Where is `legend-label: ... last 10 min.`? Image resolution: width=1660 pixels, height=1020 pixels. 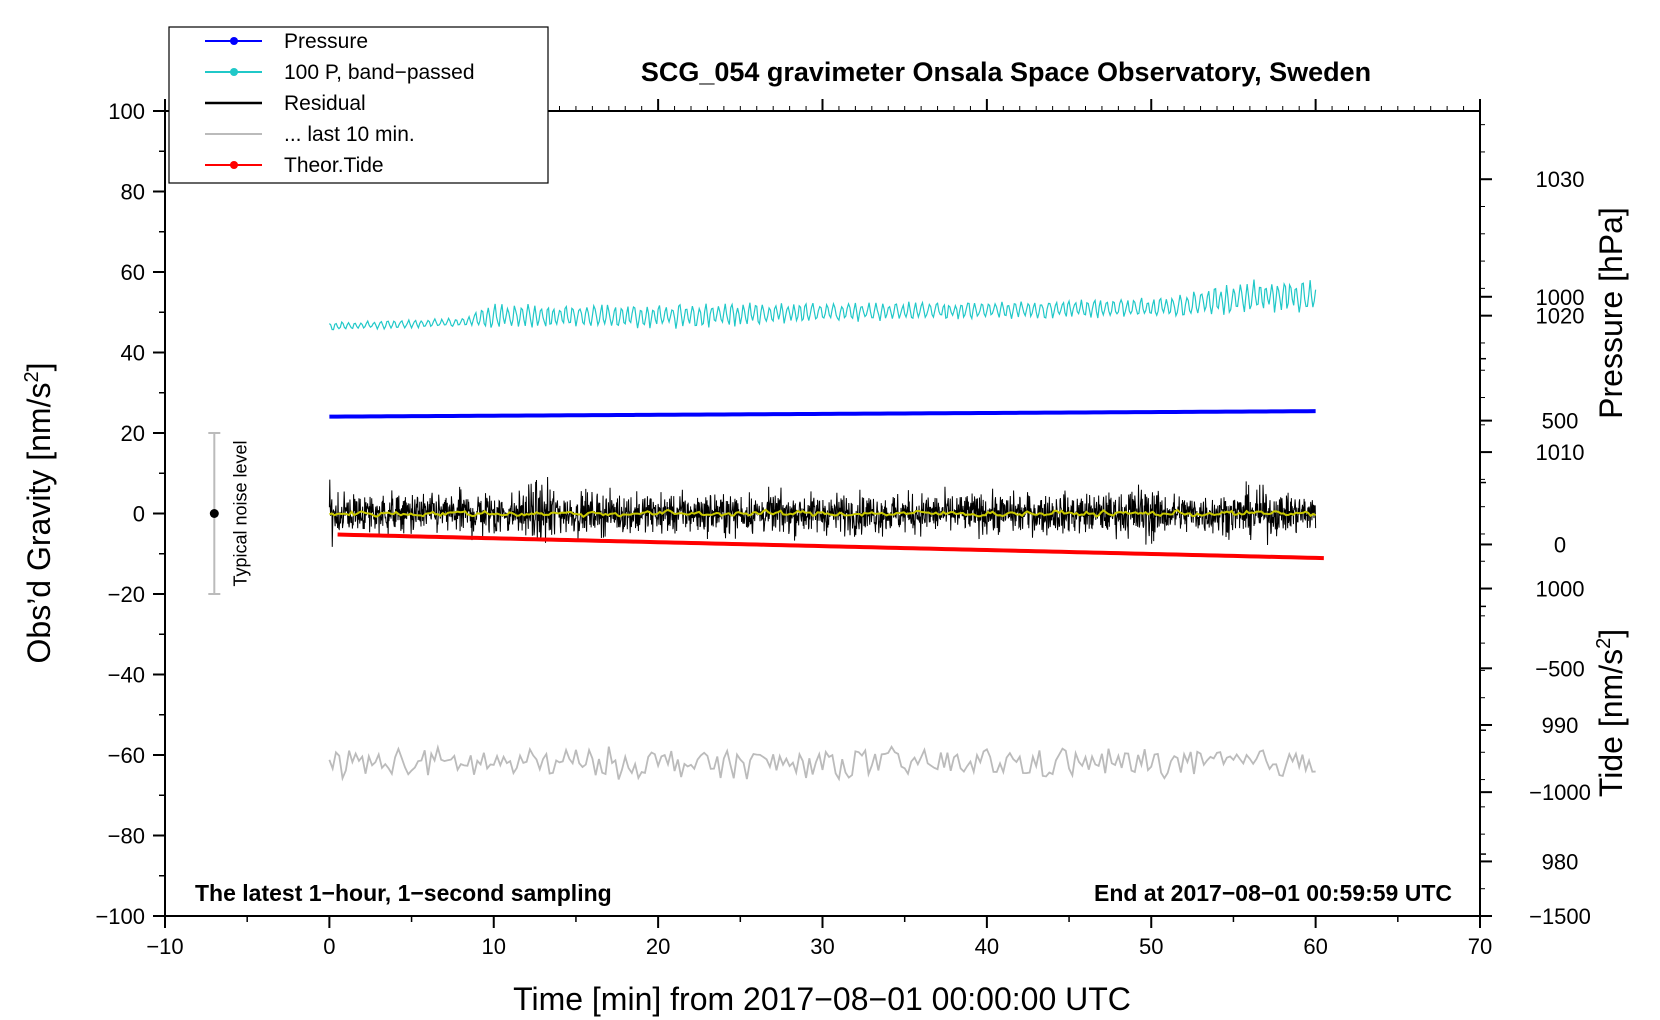 legend-label: ... last 10 min. is located at coordinates (349, 134).